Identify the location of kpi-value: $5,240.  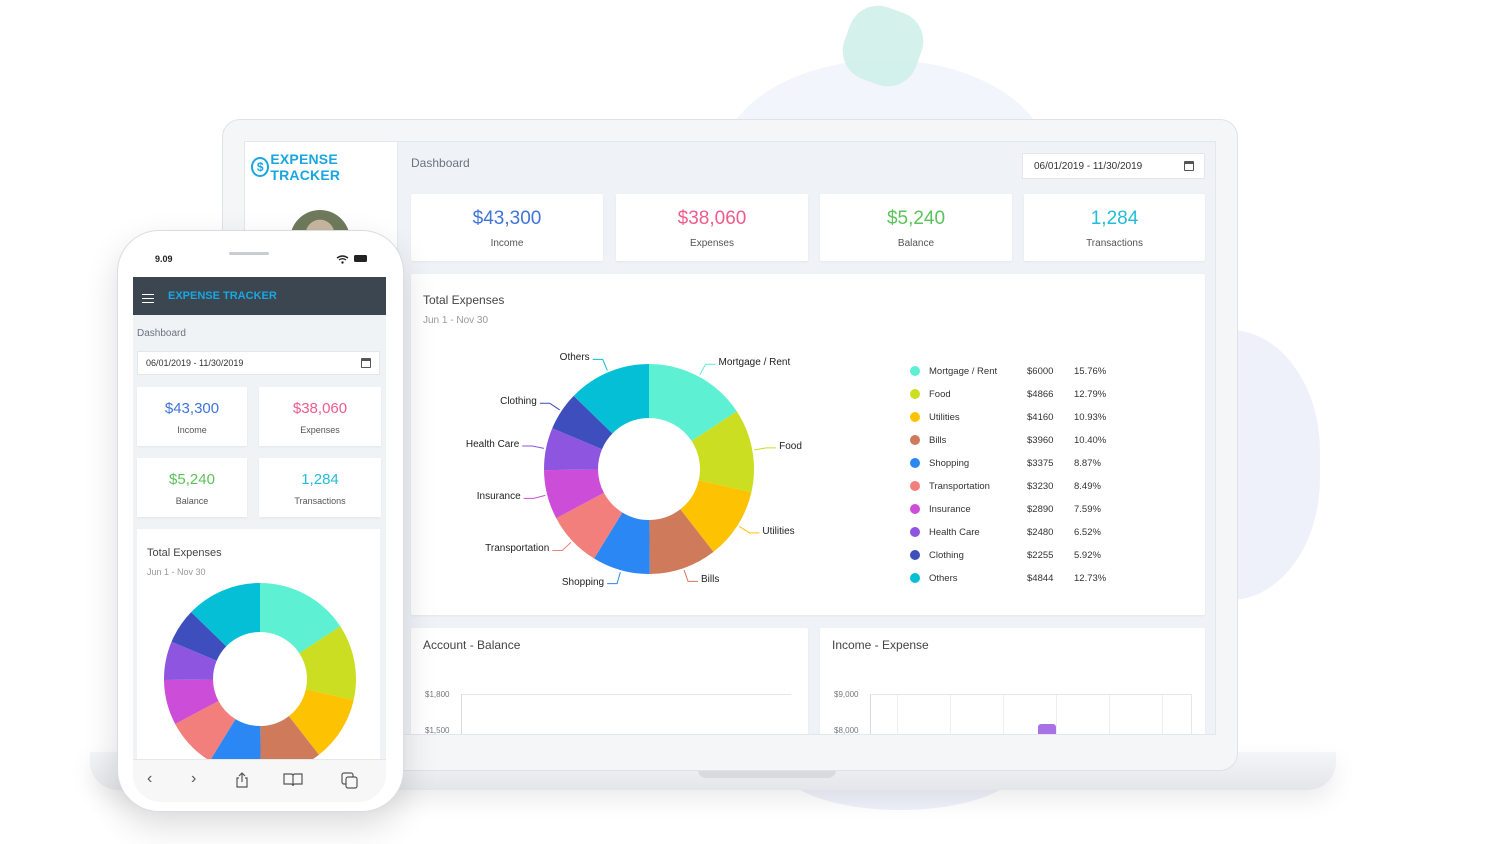
(192, 479).